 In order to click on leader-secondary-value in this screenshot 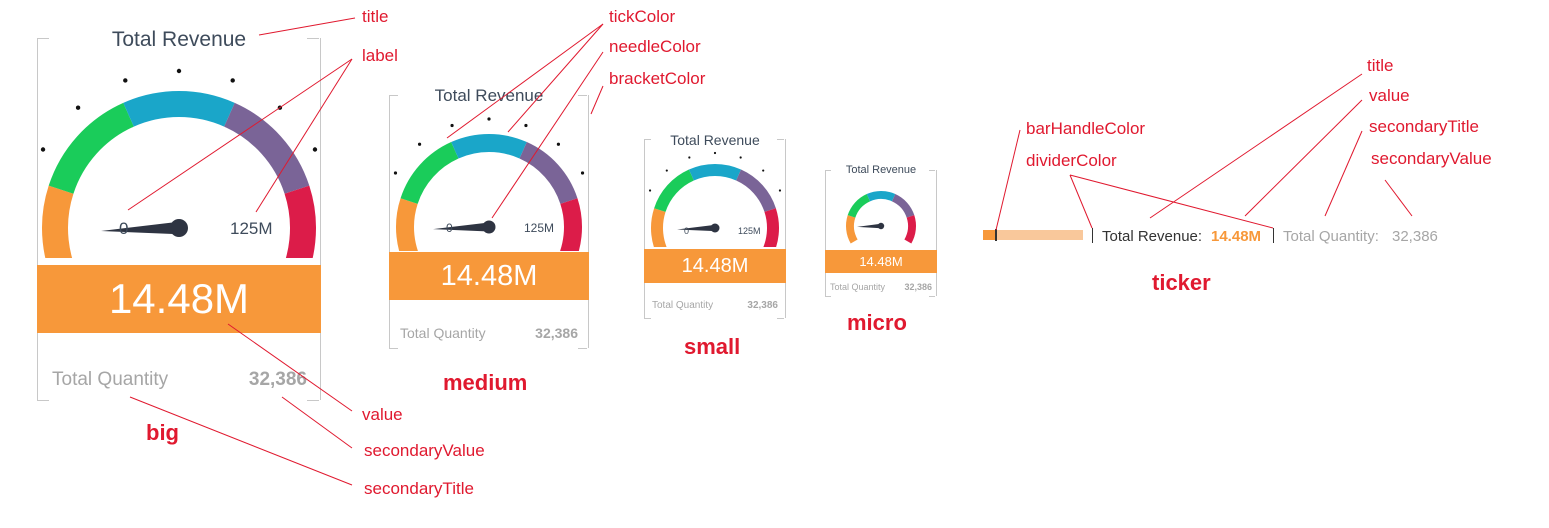, I will do `click(317, 422)`.